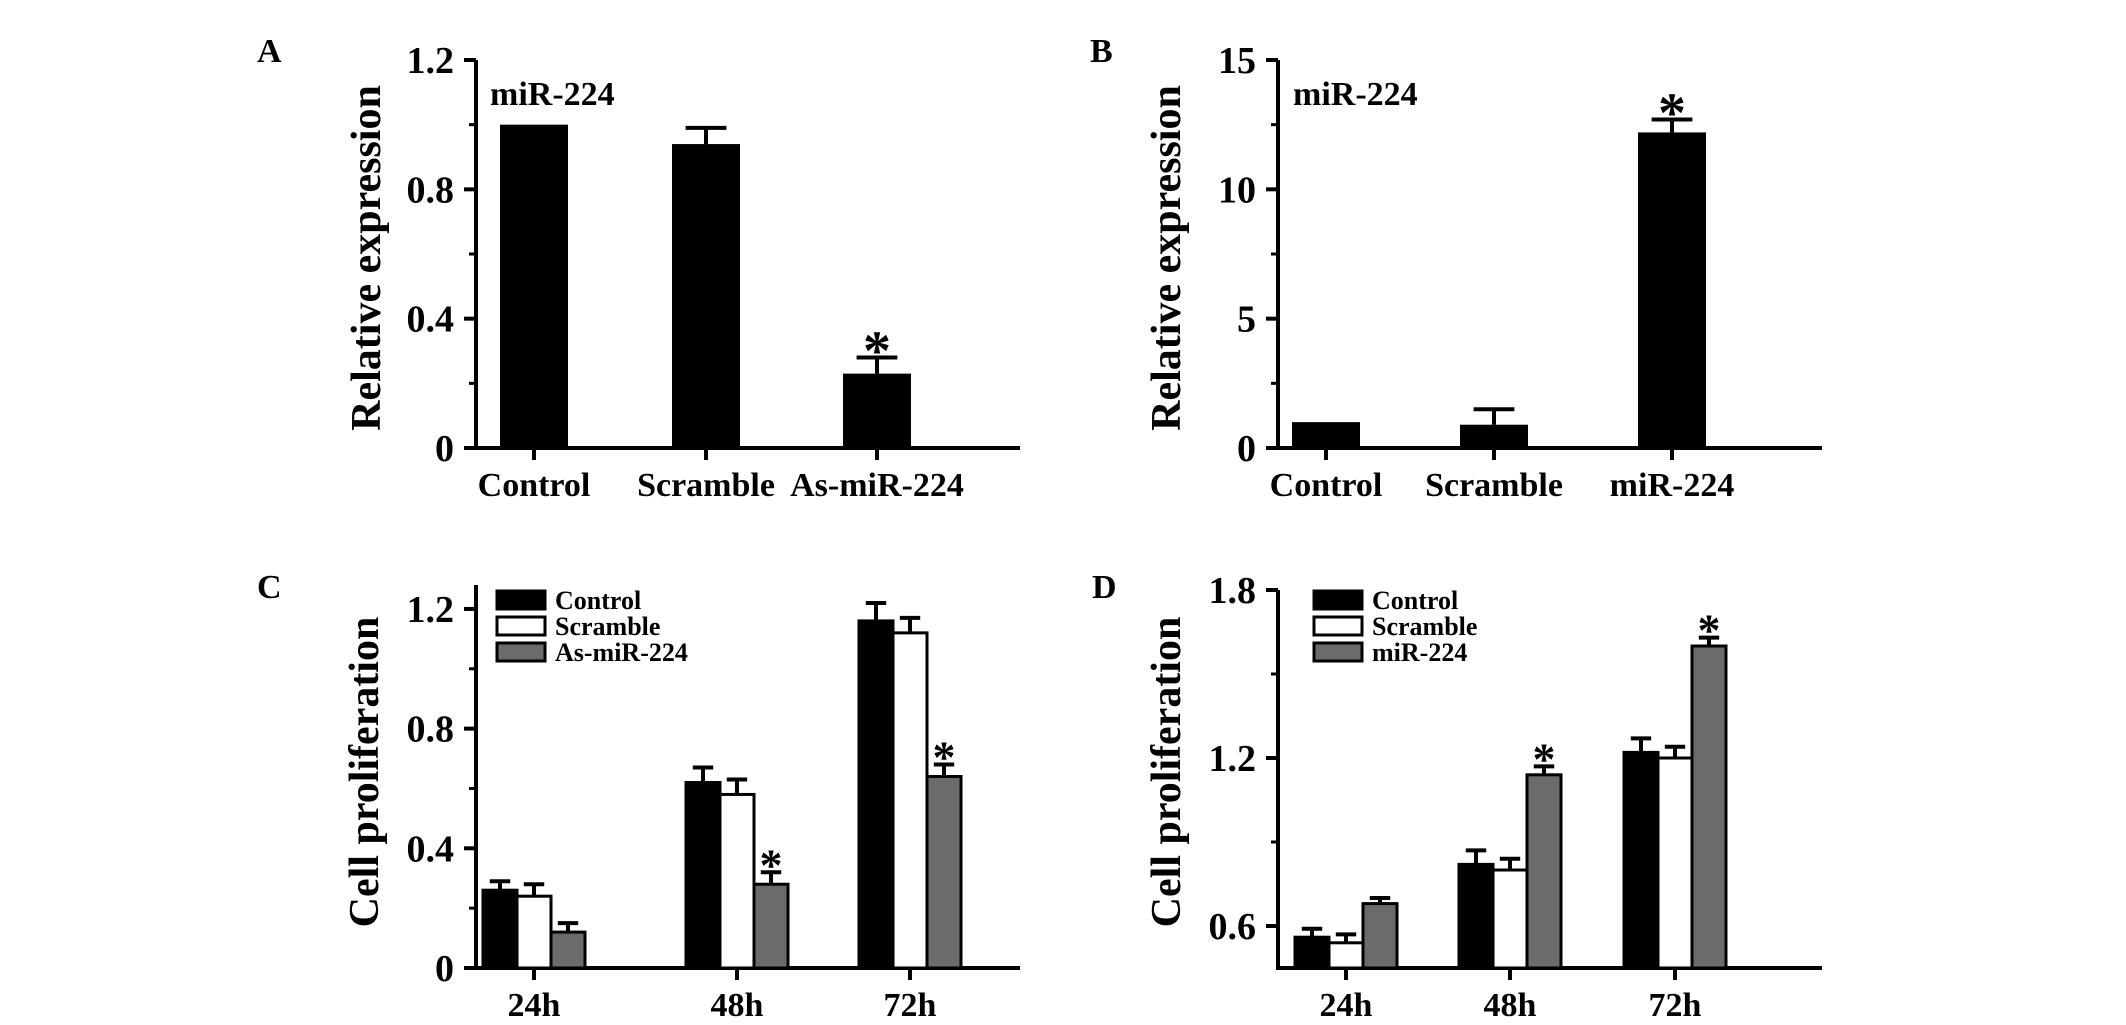  Describe the element at coordinates (1246, 320) in the screenshot. I see `y-tick-label: 5` at that location.